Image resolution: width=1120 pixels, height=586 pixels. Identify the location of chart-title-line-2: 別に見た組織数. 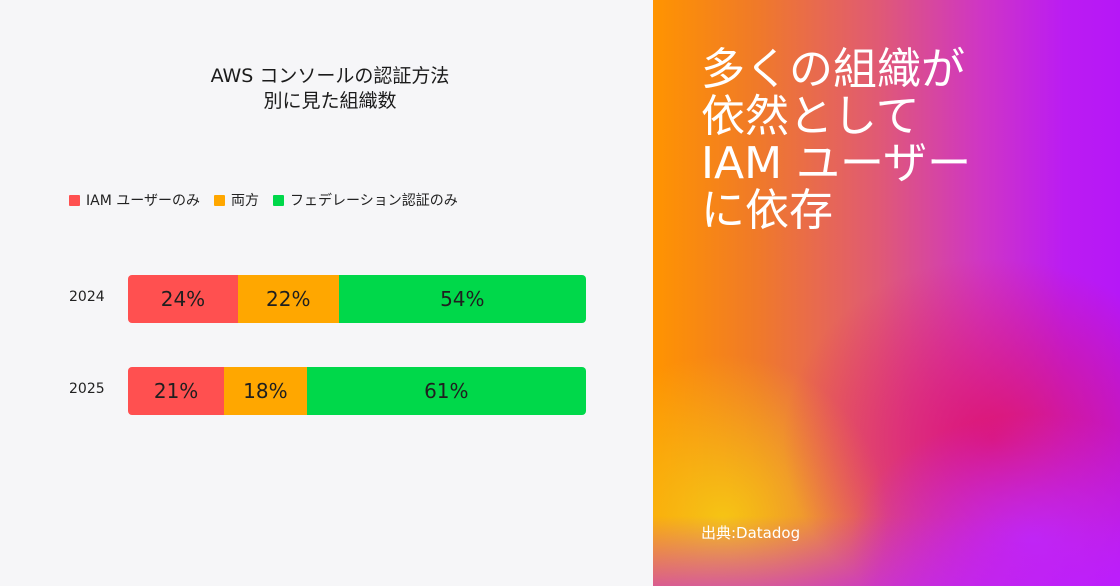
(330, 101).